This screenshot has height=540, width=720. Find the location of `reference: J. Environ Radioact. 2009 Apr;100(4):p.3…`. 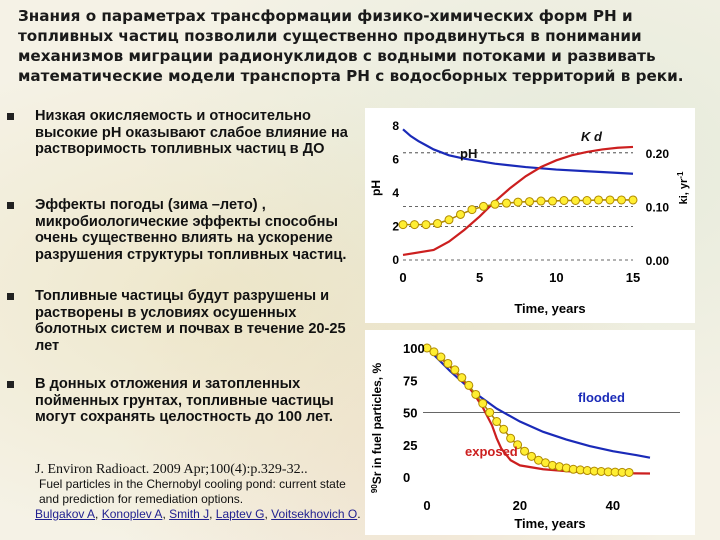

reference: J. Environ Radioact. 2009 Apr;100(4):p.3… is located at coordinates (200, 492).